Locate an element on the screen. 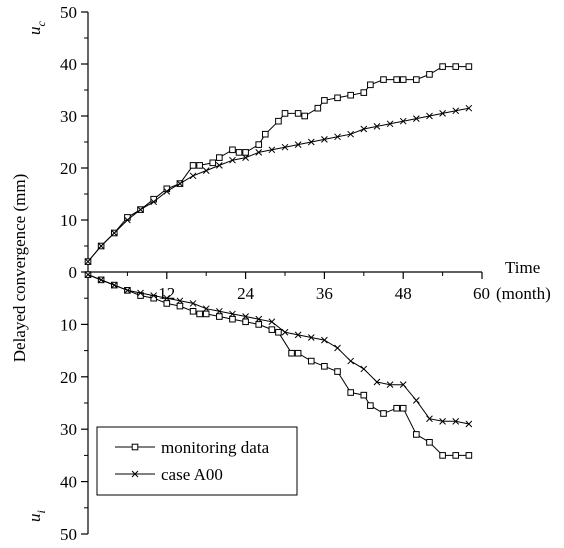  y-axis-label: Delayed convergence (mm) is located at coordinates (19, 268).